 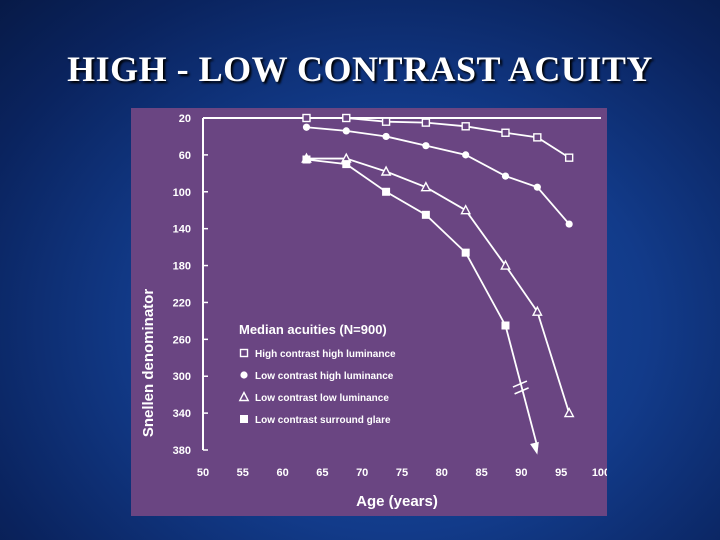 What do you see at coordinates (481, 473) in the screenshot?
I see `x-tick-label: 85` at bounding box center [481, 473].